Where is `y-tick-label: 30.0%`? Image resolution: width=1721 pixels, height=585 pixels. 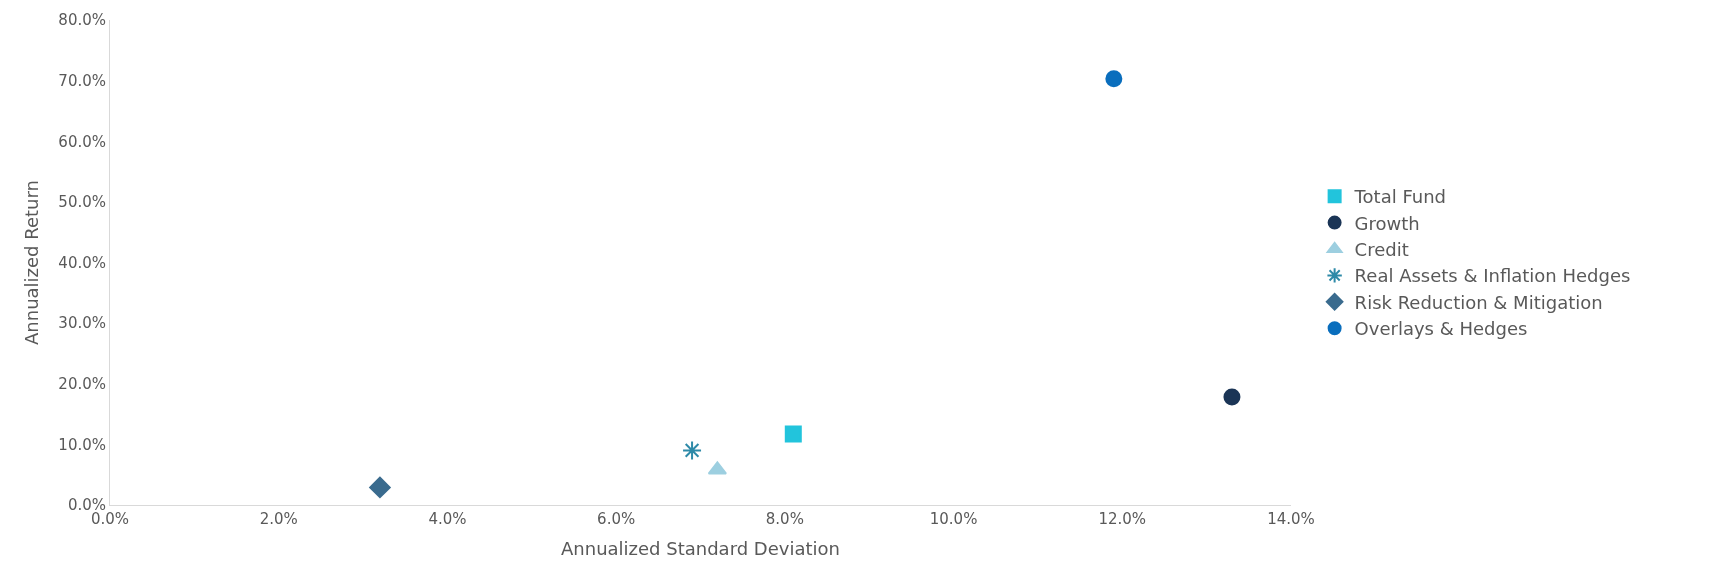
y-tick-label: 30.0% is located at coordinates (82, 323).